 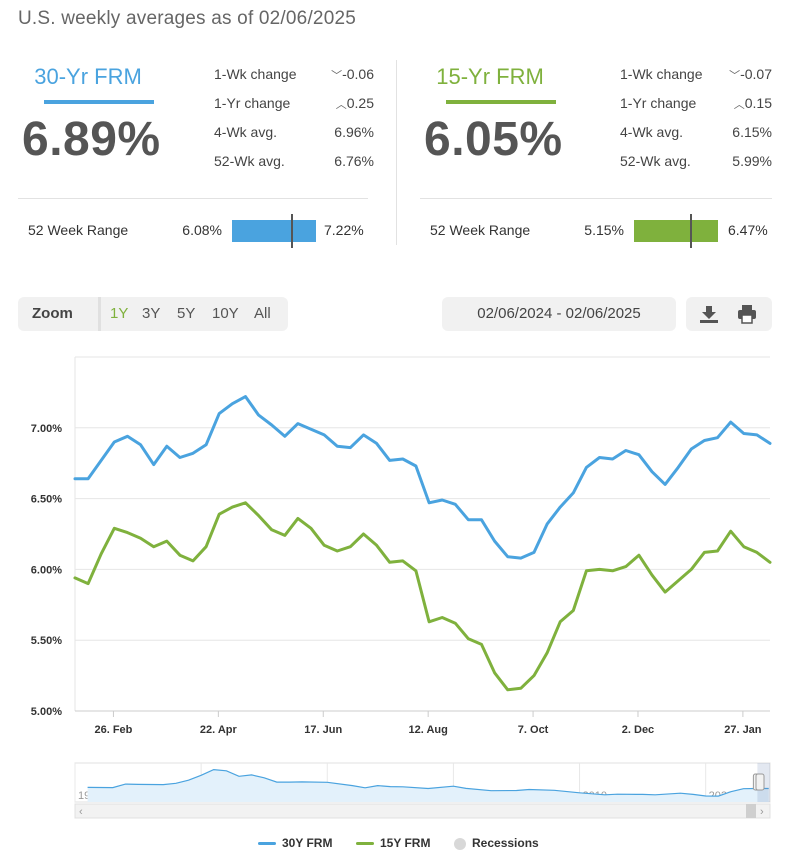 What do you see at coordinates (428, 730) in the screenshot?
I see `x-tick-label: 12. Aug` at bounding box center [428, 730].